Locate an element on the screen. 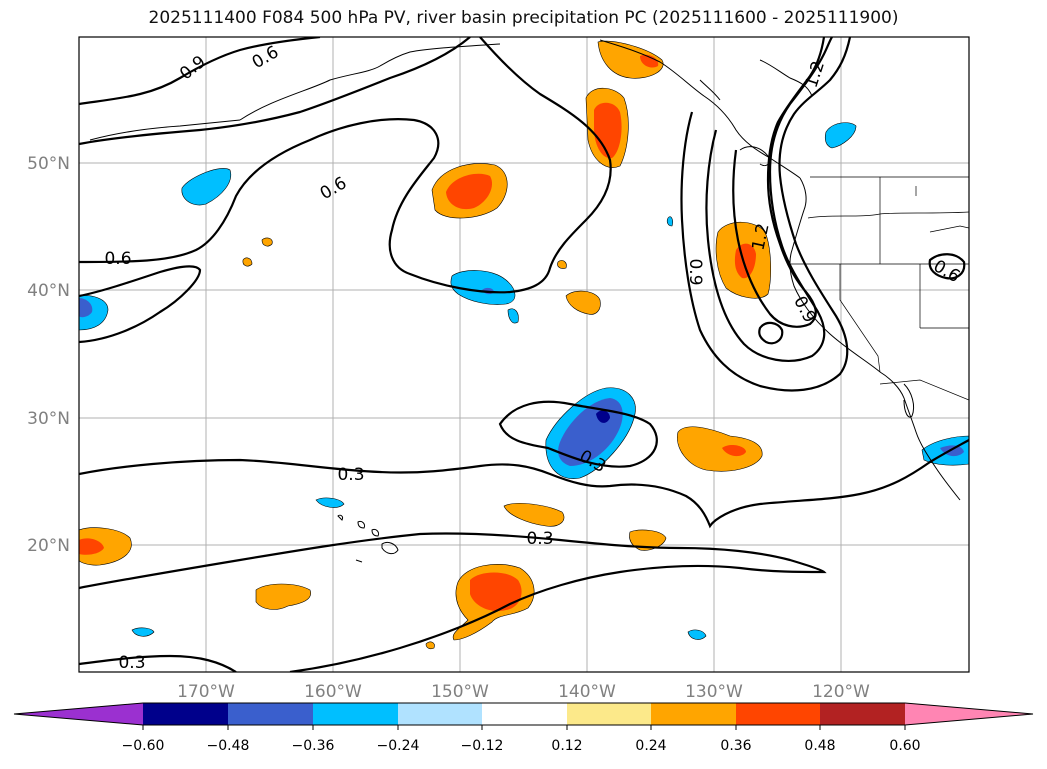  colorbar-tick-label: −0.60 is located at coordinates (143, 746).